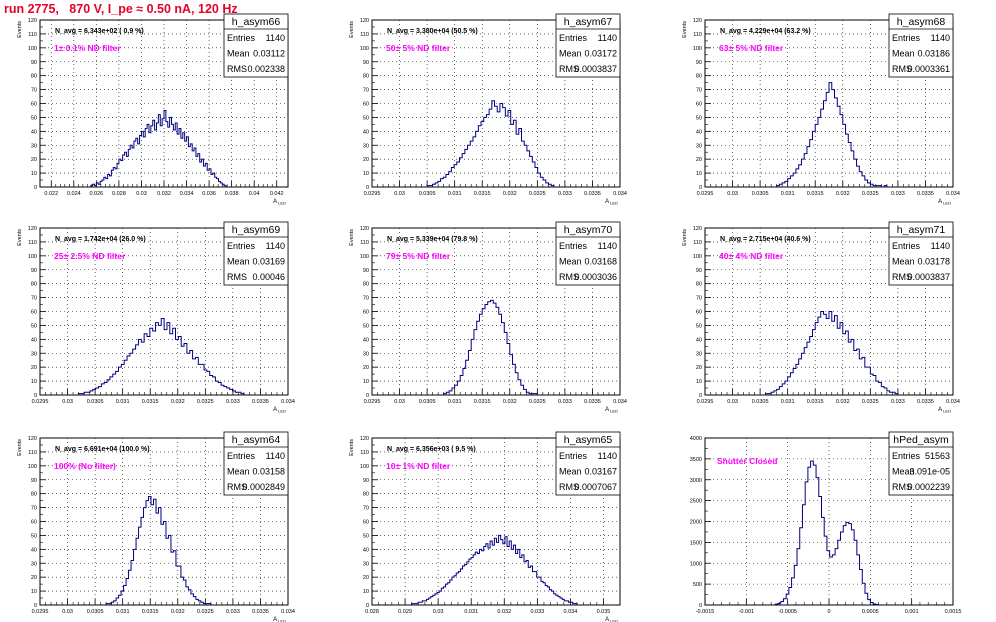 The width and height of the screenshot is (996, 622). I want to click on histogram-name: h_asym71, so click(921, 230).